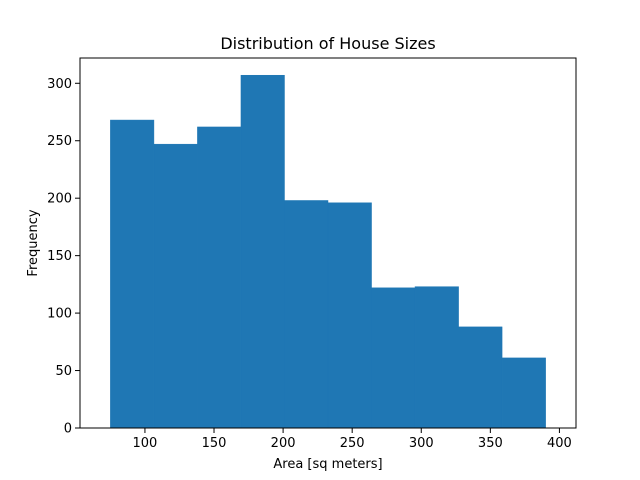 The width and height of the screenshot is (640, 480). I want to click on x-tick-label: 150, so click(214, 443).